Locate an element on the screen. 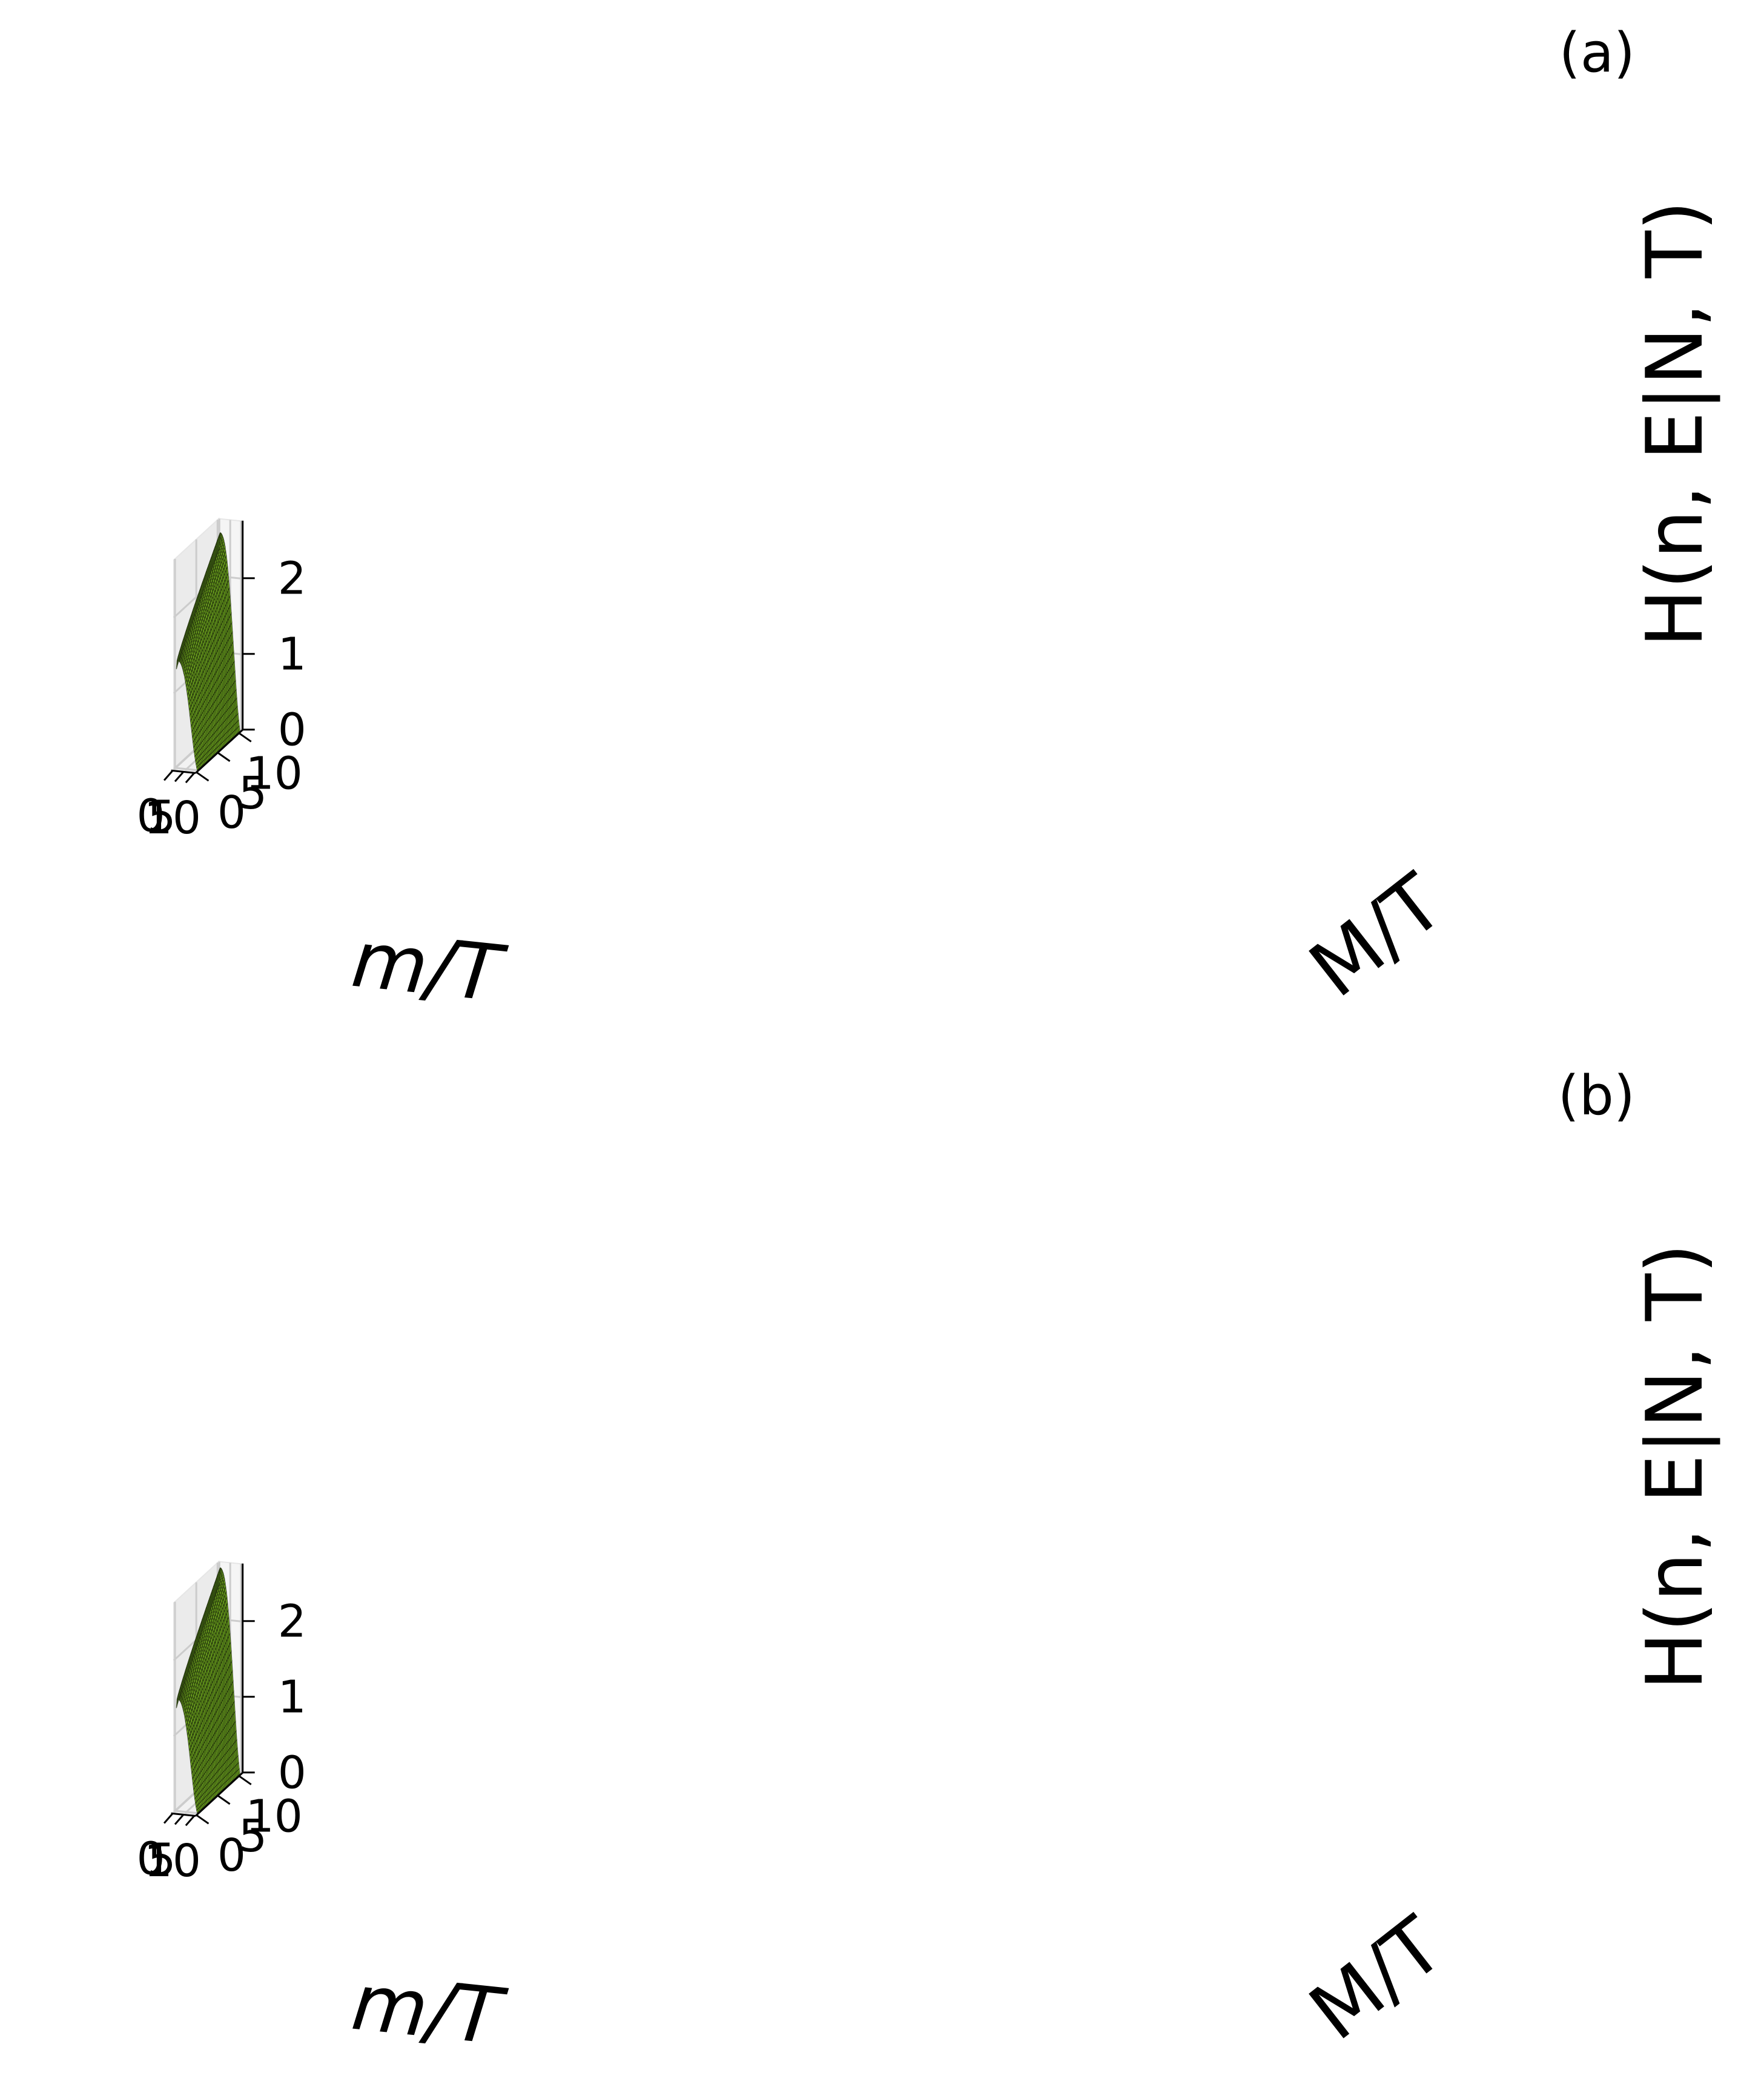  panel-label: (b) is located at coordinates (1596, 1096).